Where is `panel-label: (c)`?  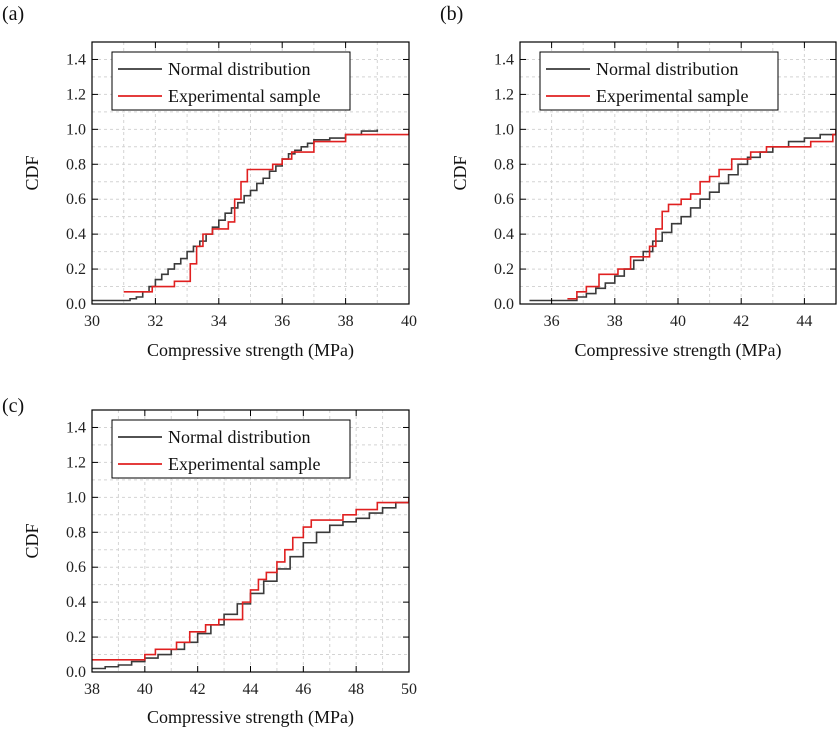 panel-label: (c) is located at coordinates (13, 406).